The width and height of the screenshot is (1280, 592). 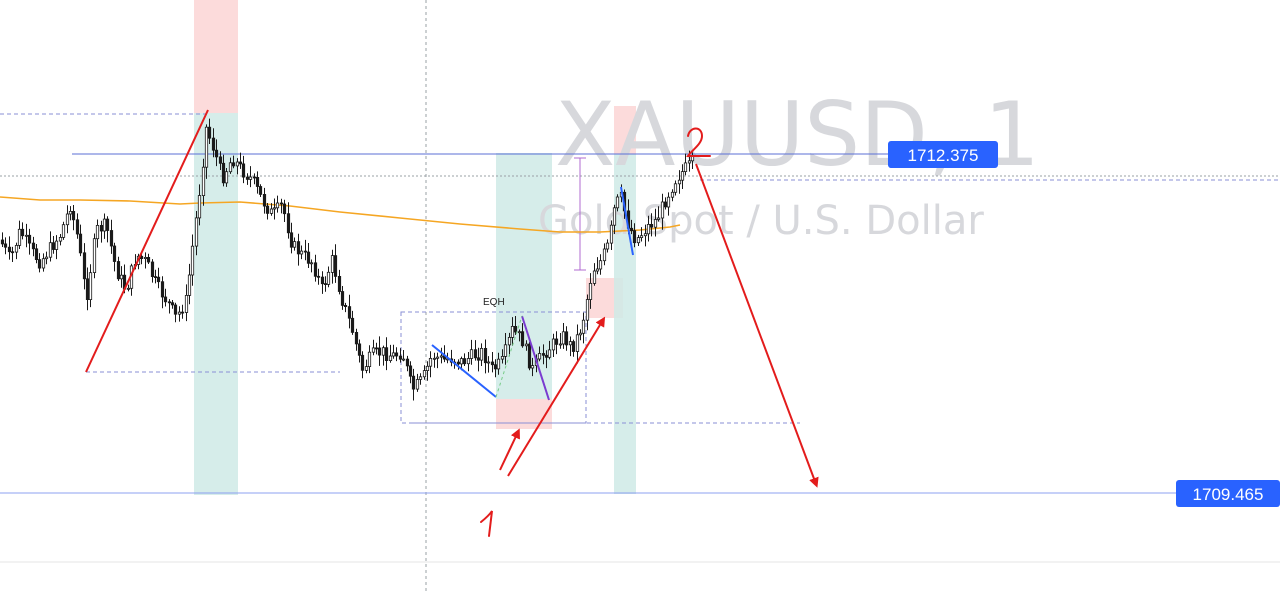 What do you see at coordinates (524, 414) in the screenshot?
I see `zone-red-mid` at bounding box center [524, 414].